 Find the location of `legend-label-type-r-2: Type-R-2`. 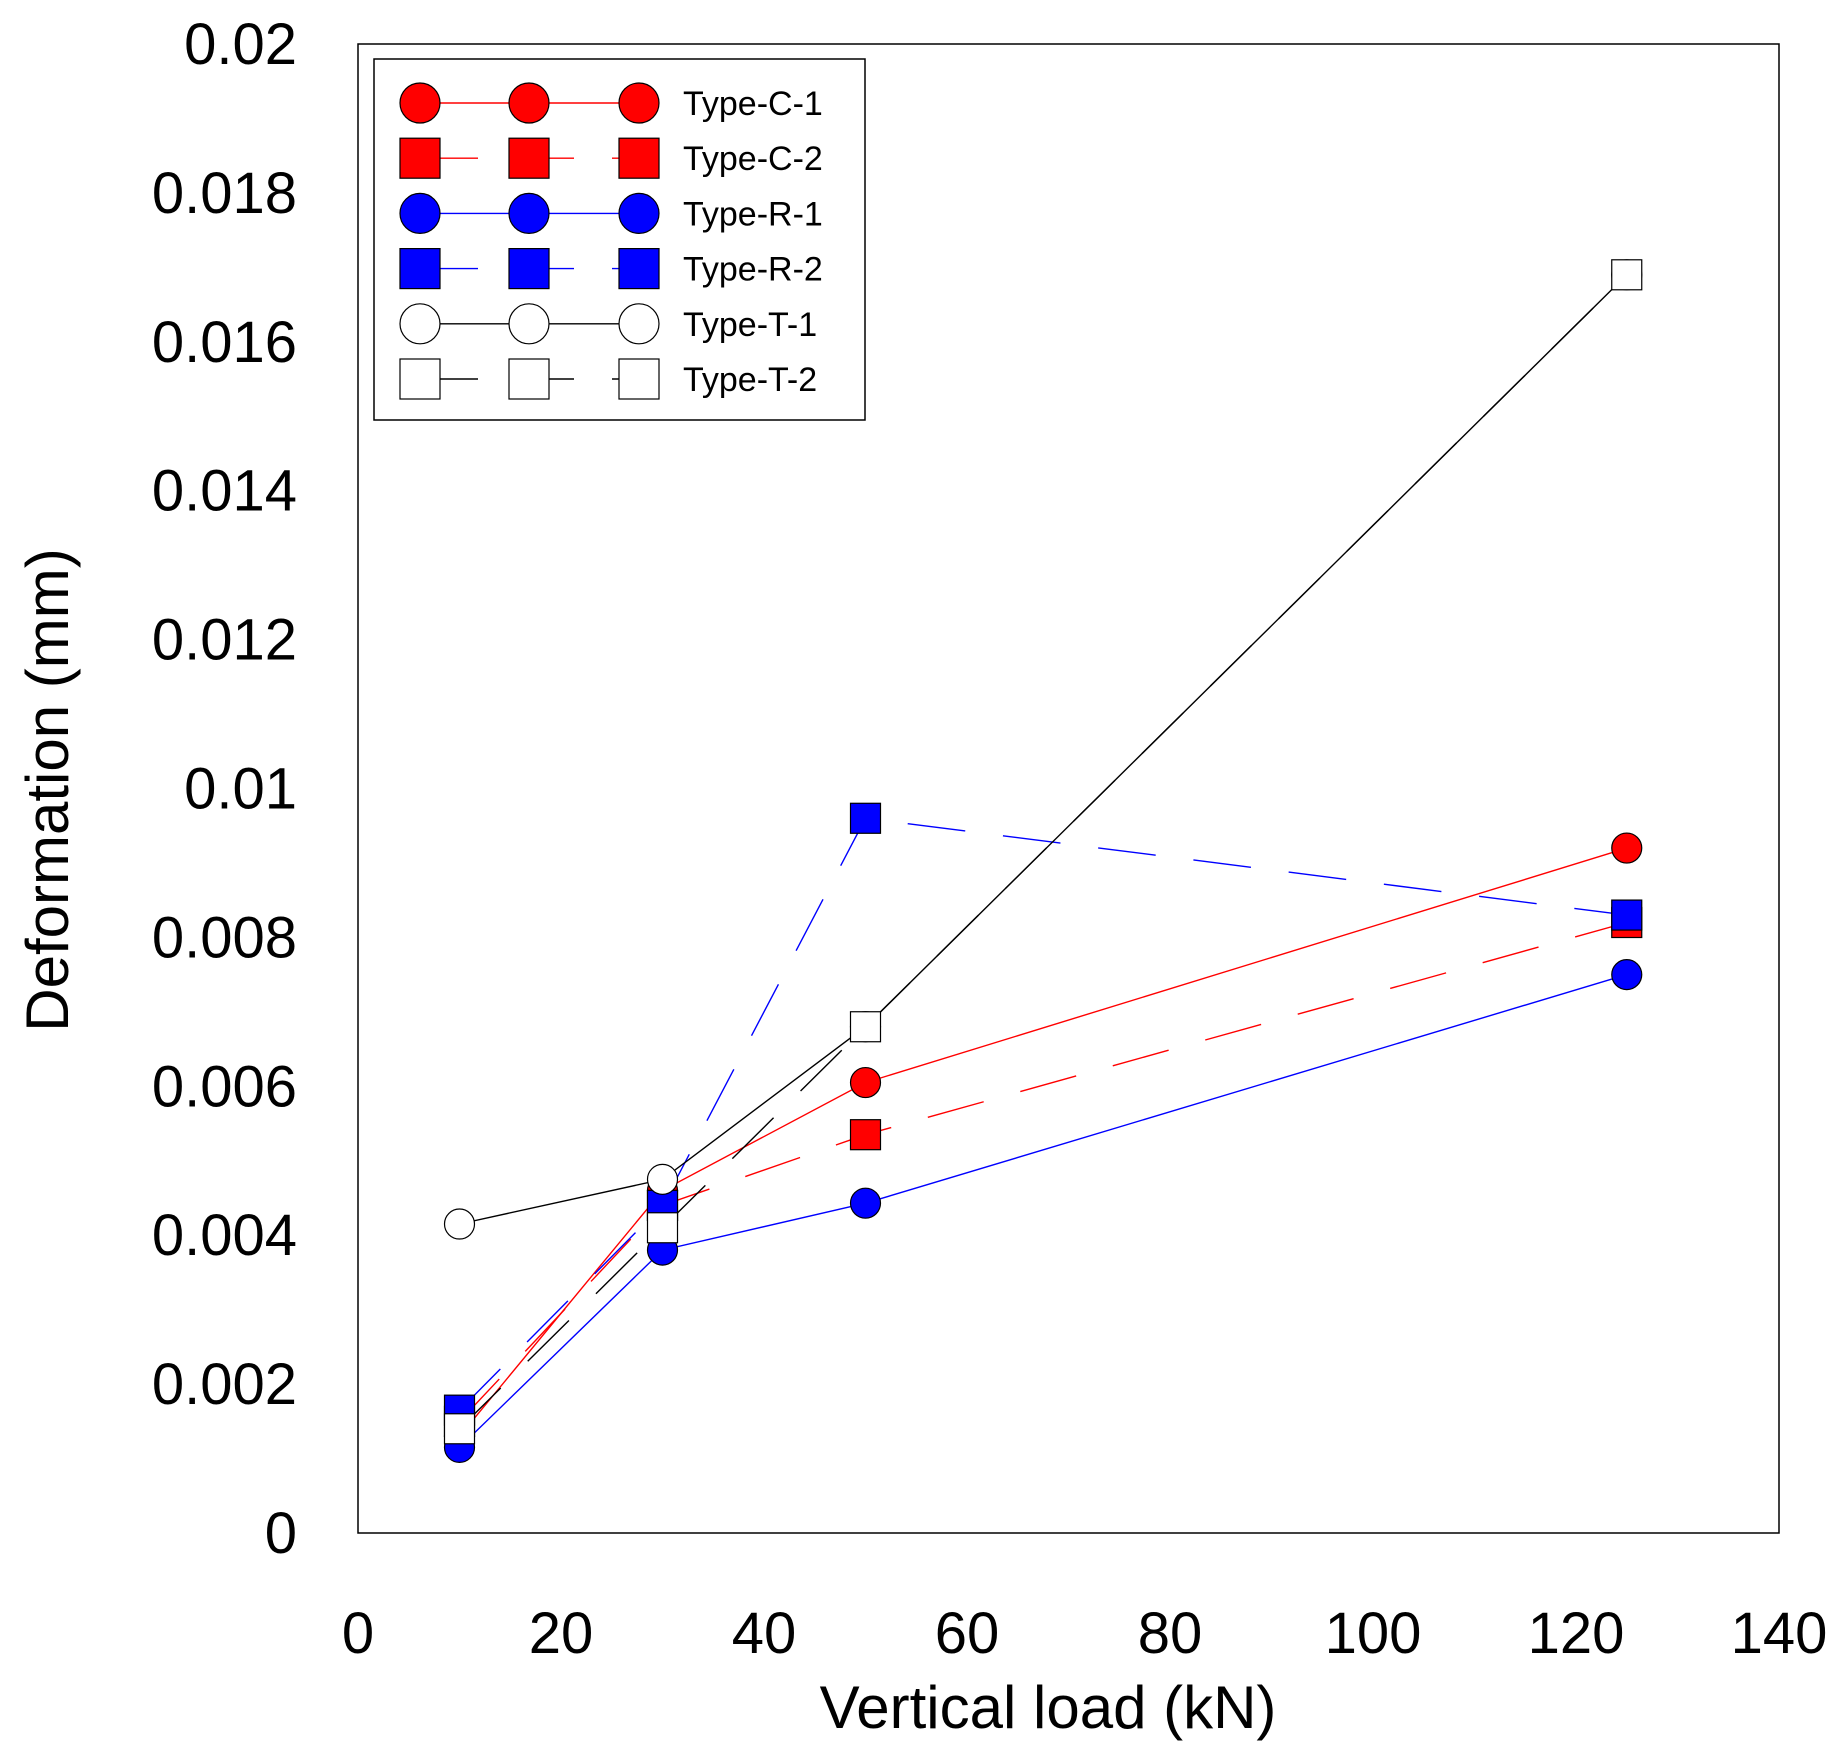

legend-label-type-r-2: Type-R-2 is located at coordinates (753, 270).